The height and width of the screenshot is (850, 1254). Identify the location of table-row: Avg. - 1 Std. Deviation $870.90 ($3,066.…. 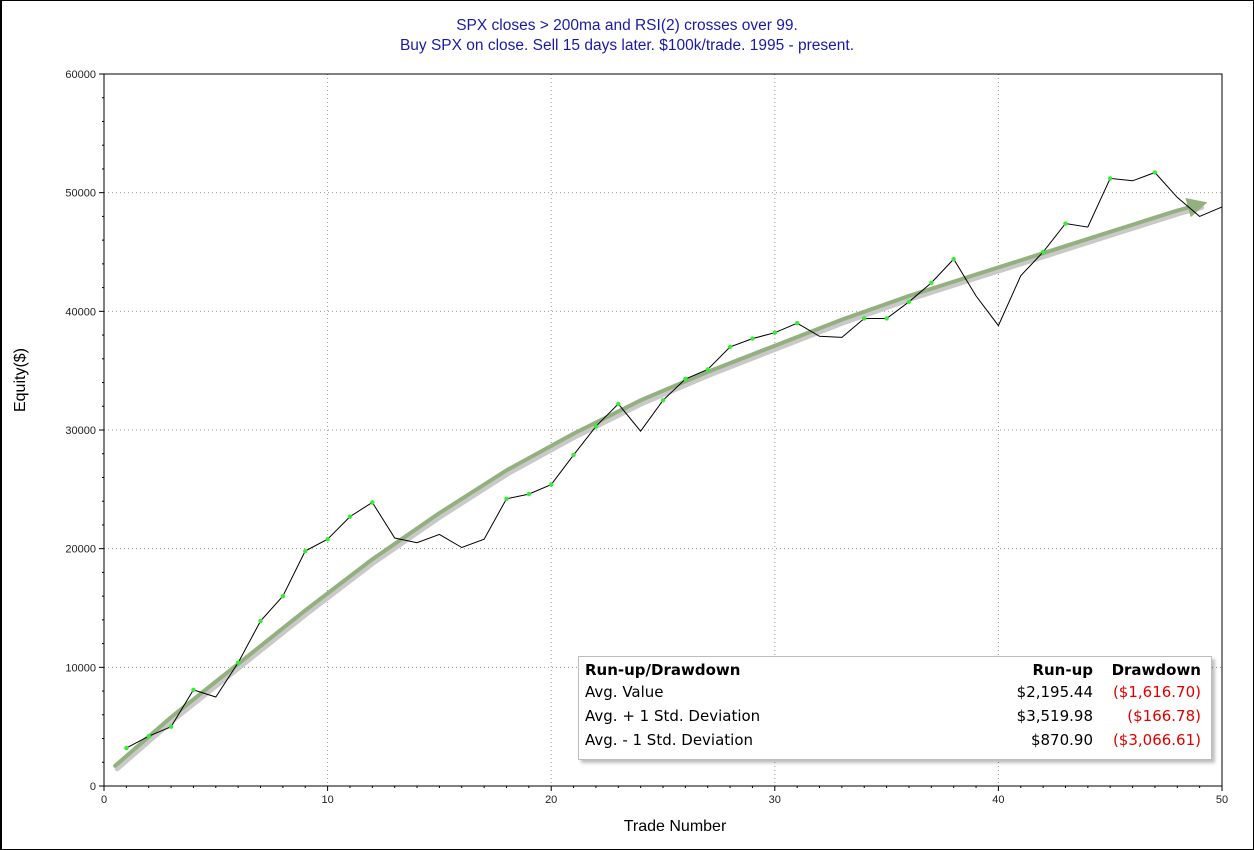
(895, 740).